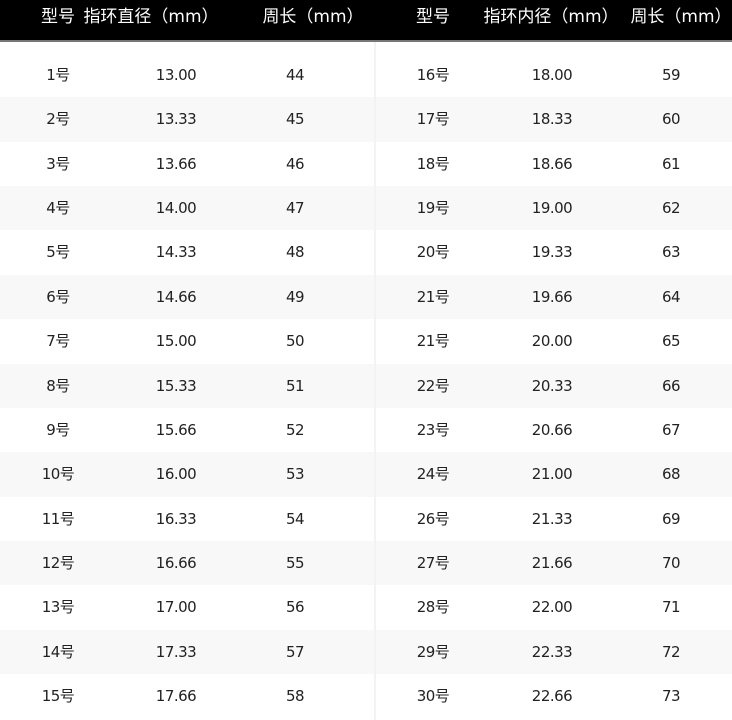 The image size is (732, 720). Describe the element at coordinates (295, 696) in the screenshot. I see `cell-circumference: 58` at that location.